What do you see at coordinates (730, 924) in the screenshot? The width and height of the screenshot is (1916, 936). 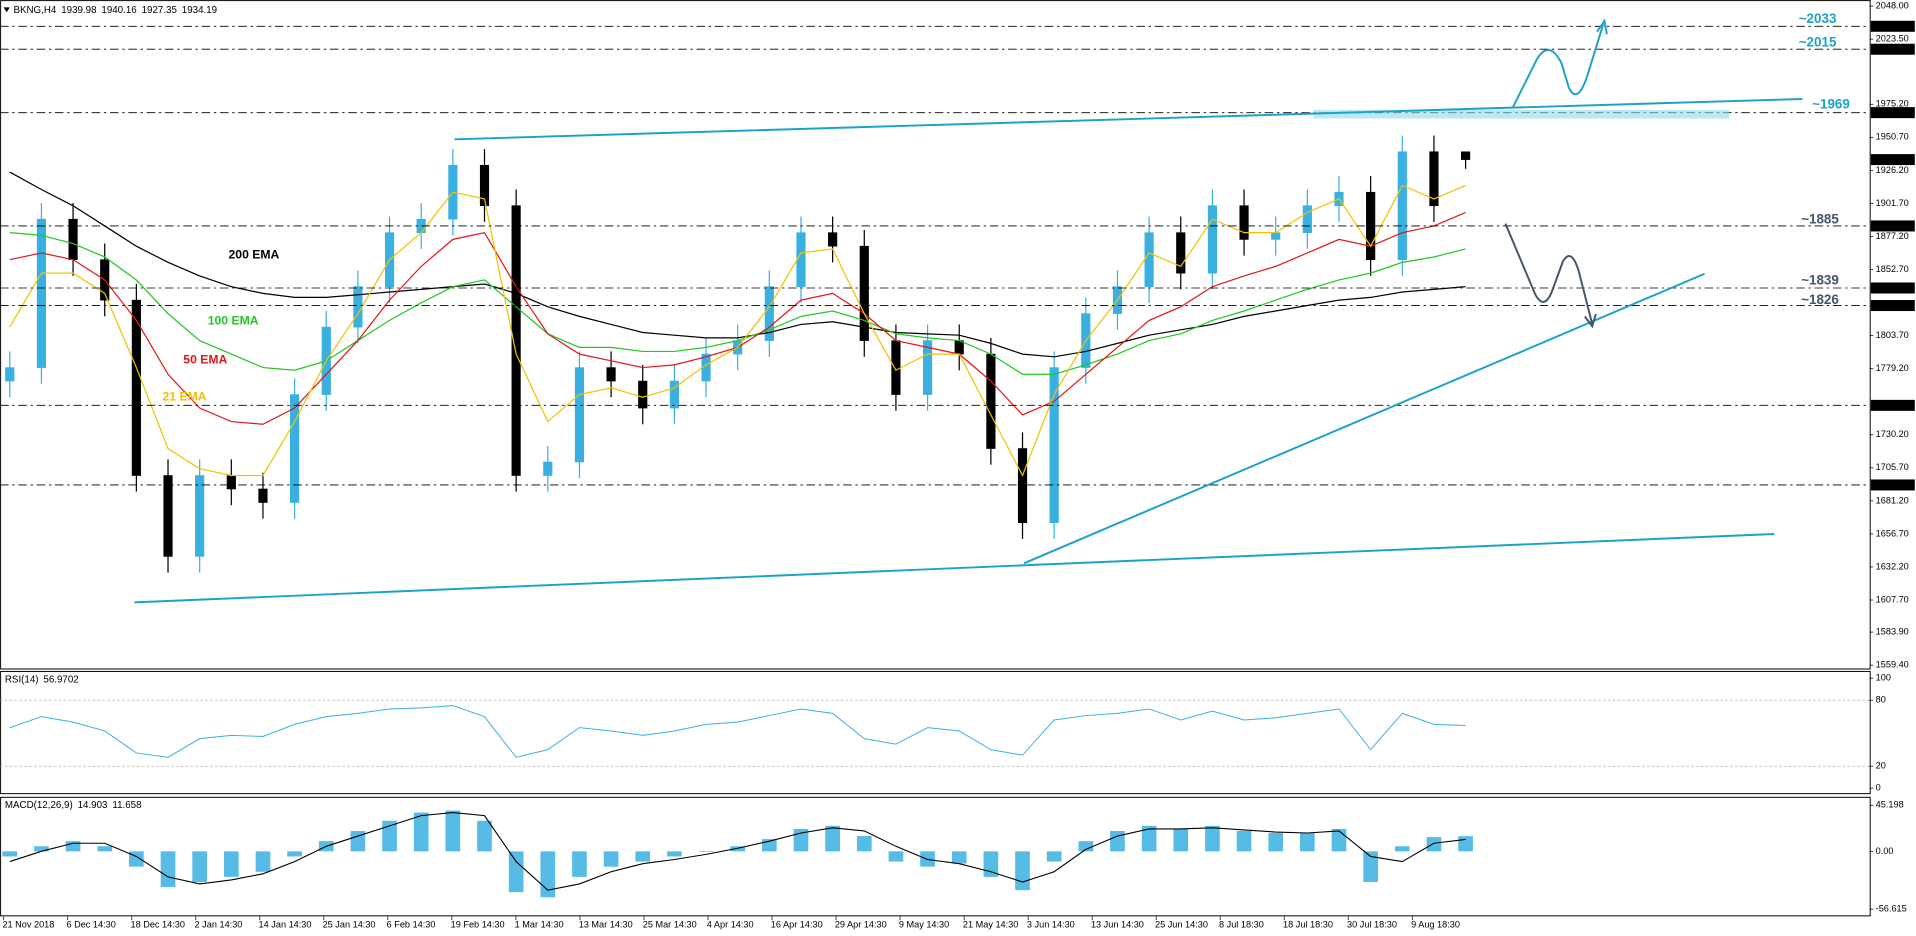 I see `x-tick-label: 4 Apr 14:30` at bounding box center [730, 924].